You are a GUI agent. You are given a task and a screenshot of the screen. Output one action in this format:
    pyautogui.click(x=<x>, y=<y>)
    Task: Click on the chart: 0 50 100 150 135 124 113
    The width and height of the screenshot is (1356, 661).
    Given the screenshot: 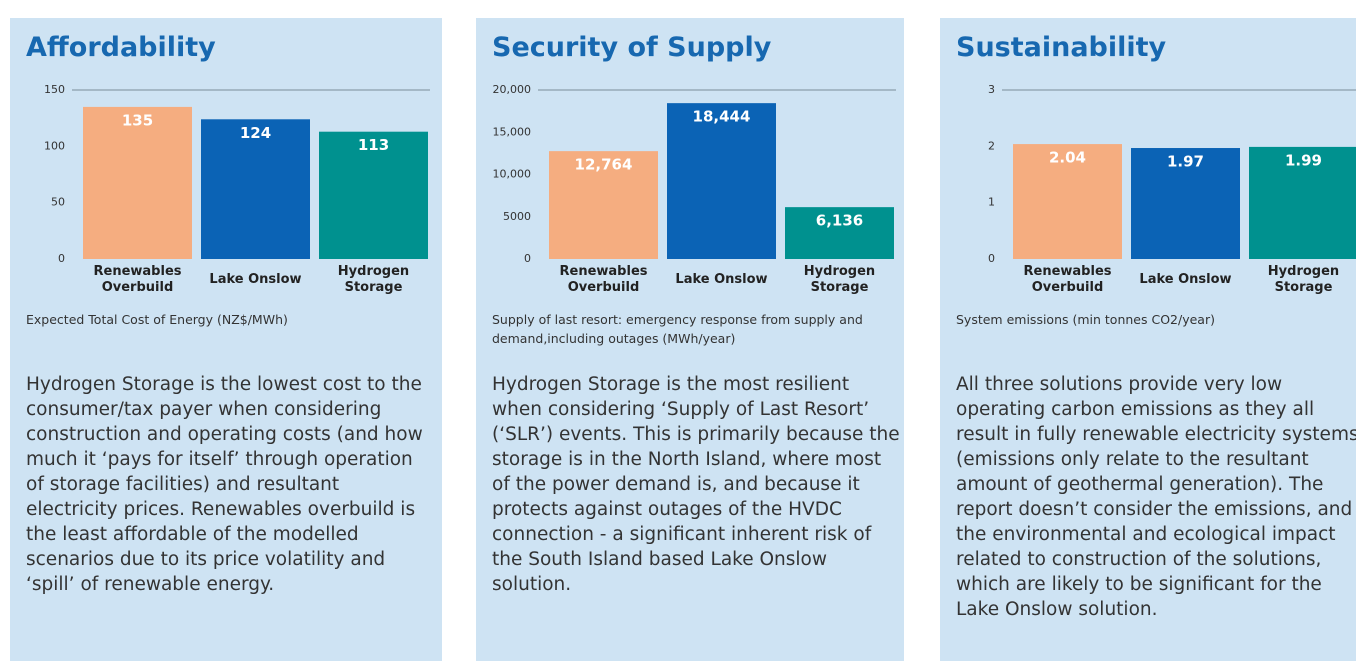 What is the action you would take?
    pyautogui.click(x=237, y=174)
    